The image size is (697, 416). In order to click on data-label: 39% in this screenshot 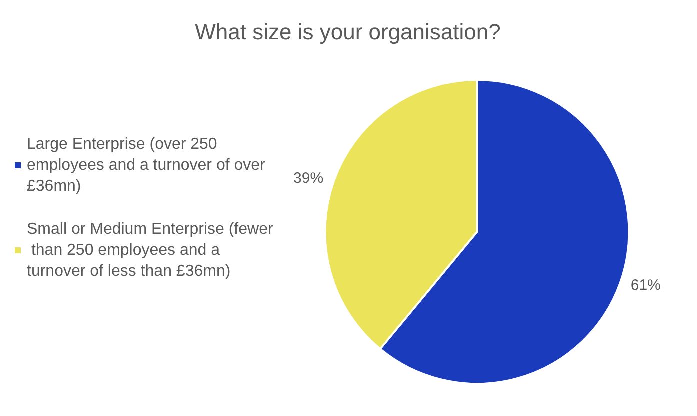, I will do `click(309, 178)`.